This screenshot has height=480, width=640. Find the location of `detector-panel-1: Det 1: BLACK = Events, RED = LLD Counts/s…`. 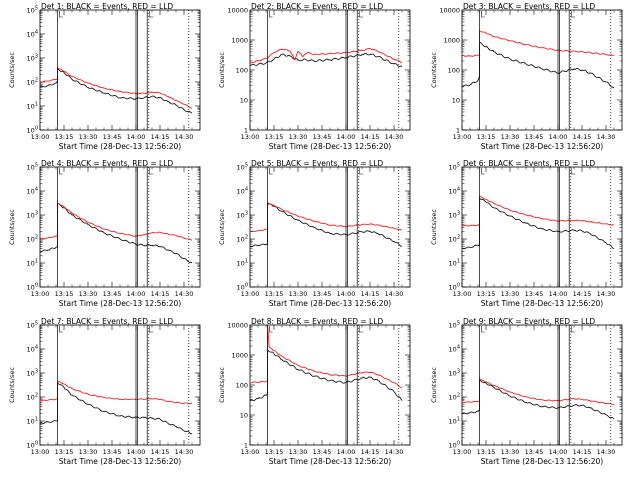

detector-panel-1: Det 1: BLACK = Events, RED = LLD Counts/s… is located at coordinates (104, 76).